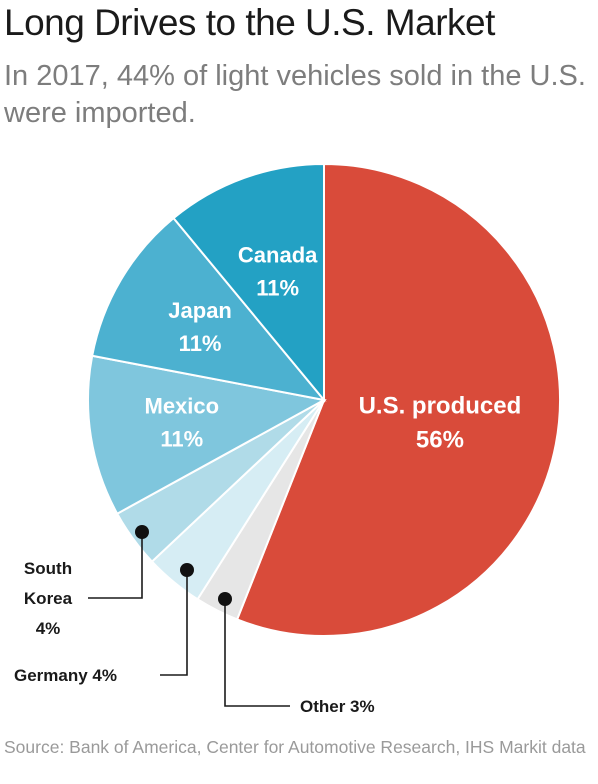  I want to click on leader-line-germany, so click(174, 623).